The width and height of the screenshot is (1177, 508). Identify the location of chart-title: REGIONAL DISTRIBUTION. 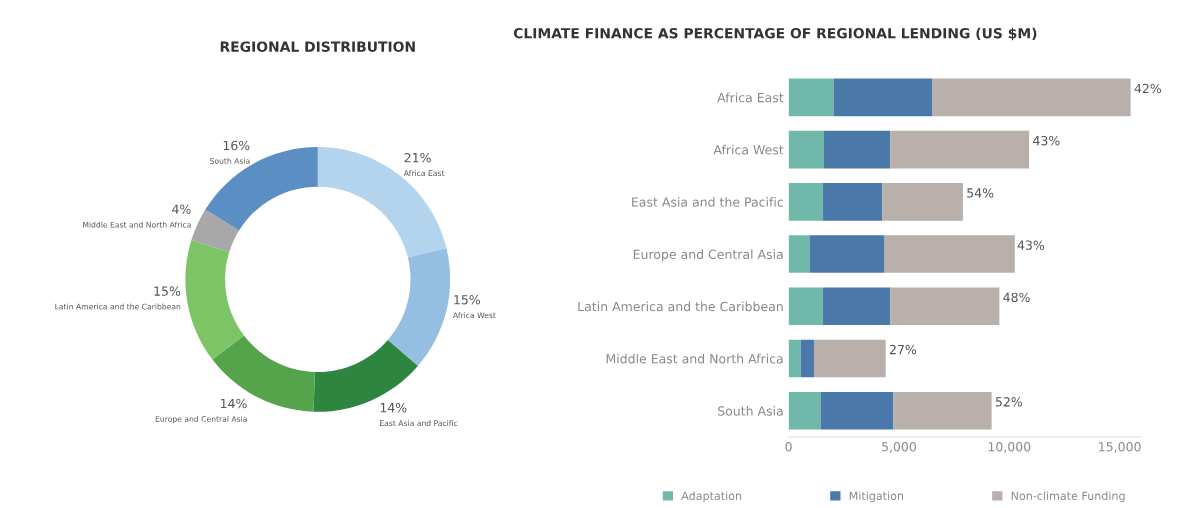
(317, 46).